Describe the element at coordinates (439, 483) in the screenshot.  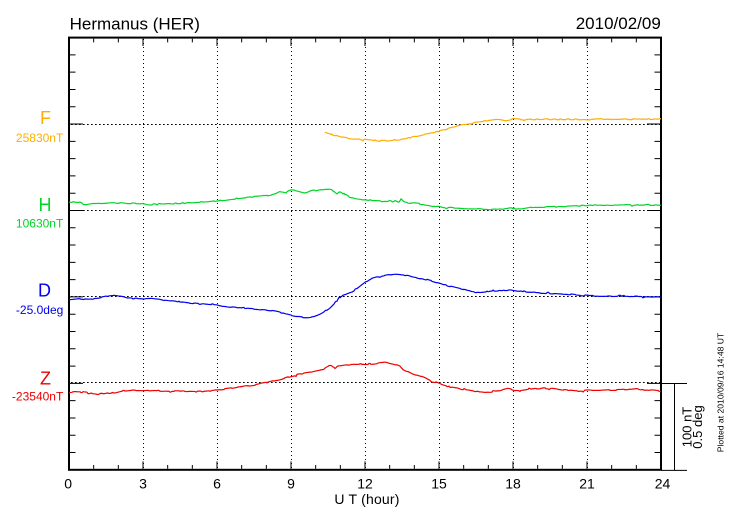
I see `svg-text: 15` at that location.